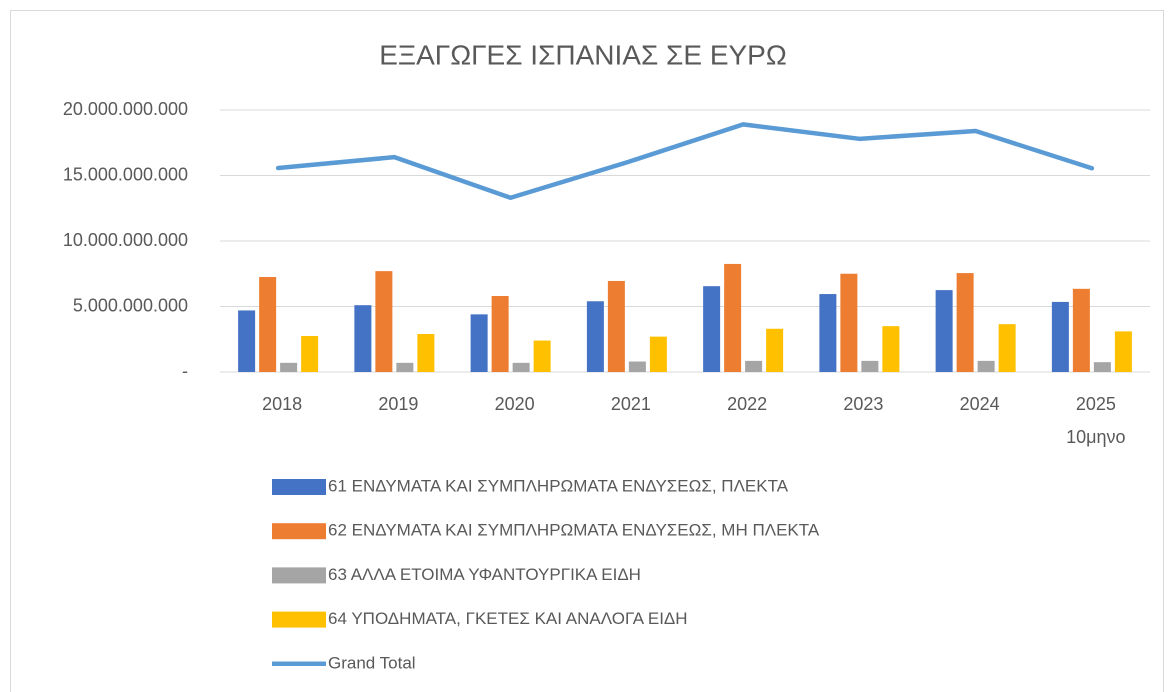 Image resolution: width=1174 pixels, height=692 pixels. What do you see at coordinates (282, 404) in the screenshot?
I see `x-tick-label: 2018` at bounding box center [282, 404].